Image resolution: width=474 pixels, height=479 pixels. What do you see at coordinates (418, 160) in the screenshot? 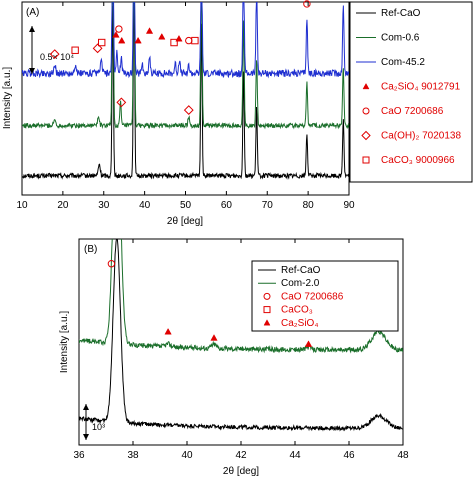
I see `legend-label: CaCO₃ 9000966` at bounding box center [418, 160].